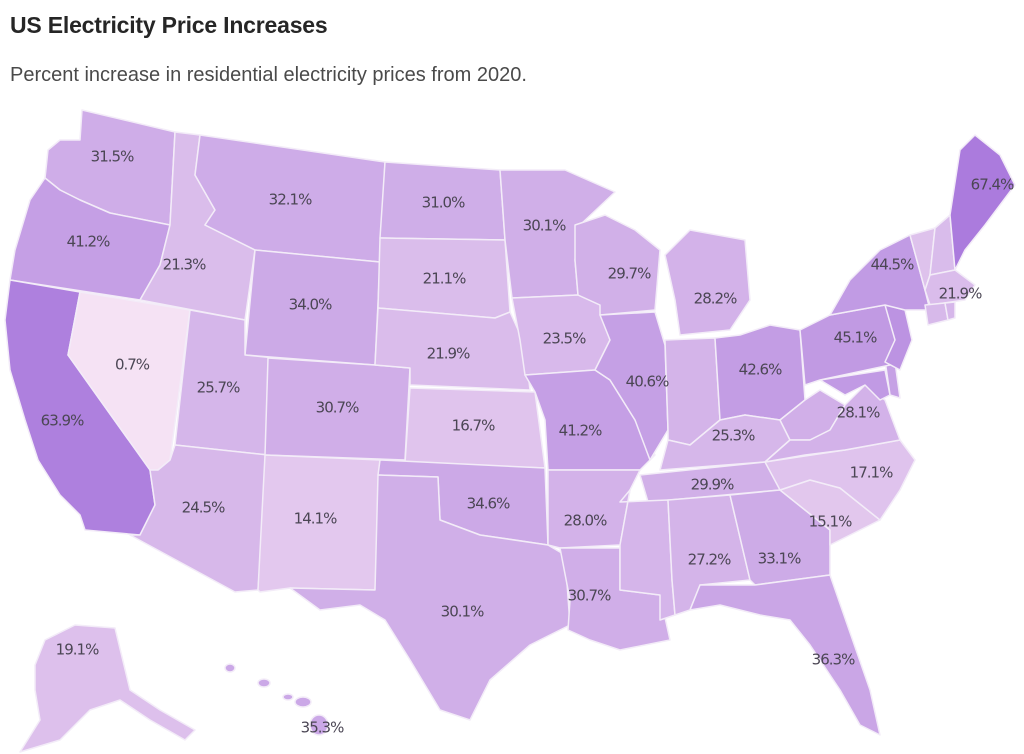 The image size is (1024, 754). What do you see at coordinates (488, 504) in the screenshot?
I see `value-label-oklahoma: 34.6%` at bounding box center [488, 504].